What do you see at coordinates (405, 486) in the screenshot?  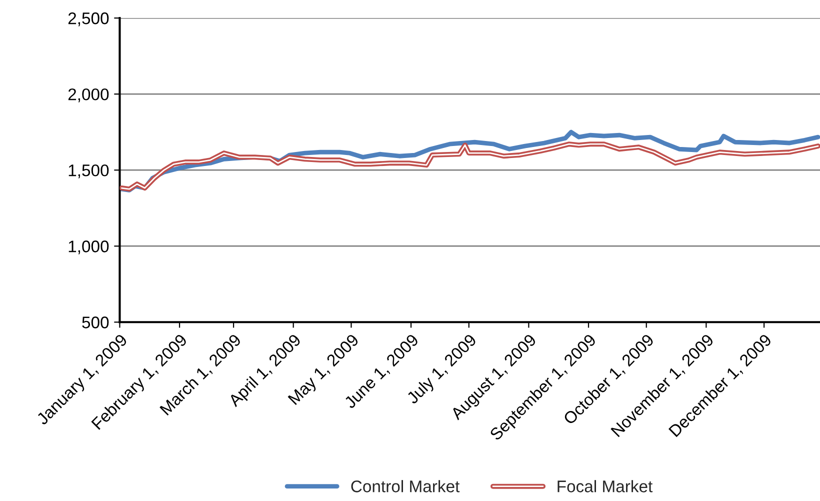 I see `legend-label: Control Market` at bounding box center [405, 486].